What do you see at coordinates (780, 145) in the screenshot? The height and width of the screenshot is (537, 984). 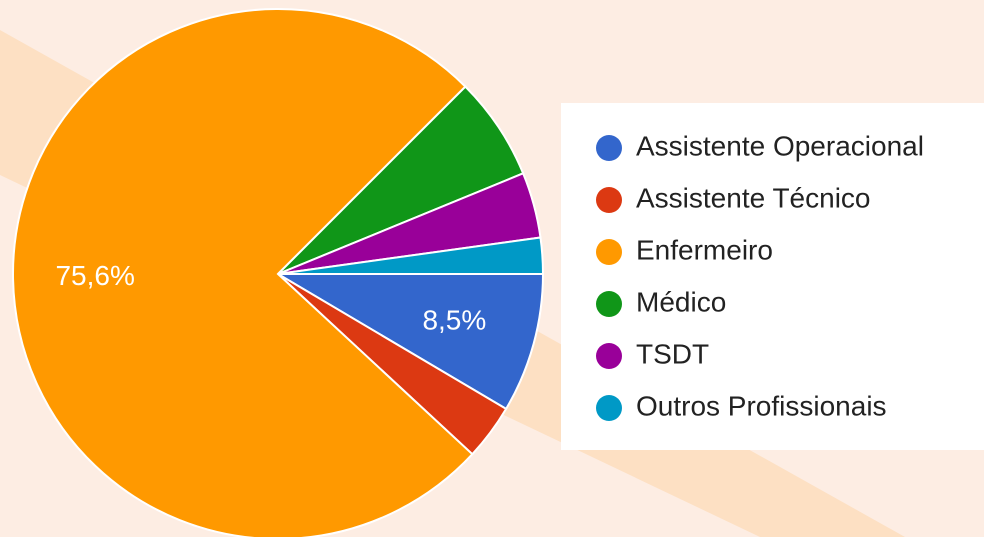 I see `legend-label: Assistente Operacional` at bounding box center [780, 145].